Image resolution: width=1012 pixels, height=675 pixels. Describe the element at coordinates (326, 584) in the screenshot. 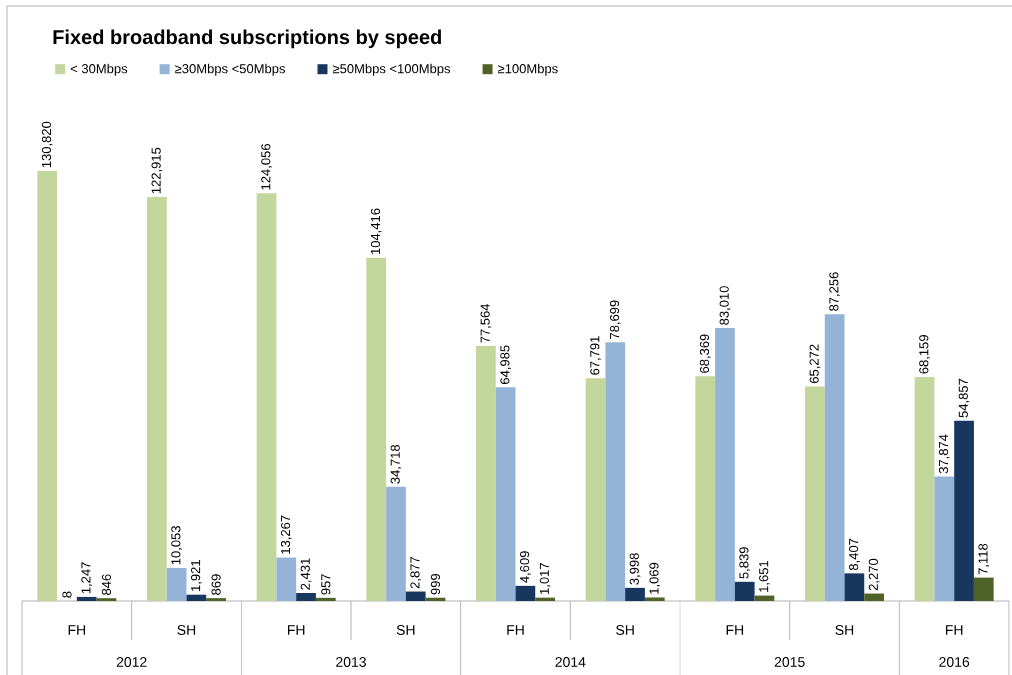

I see `data-label: 957` at that location.